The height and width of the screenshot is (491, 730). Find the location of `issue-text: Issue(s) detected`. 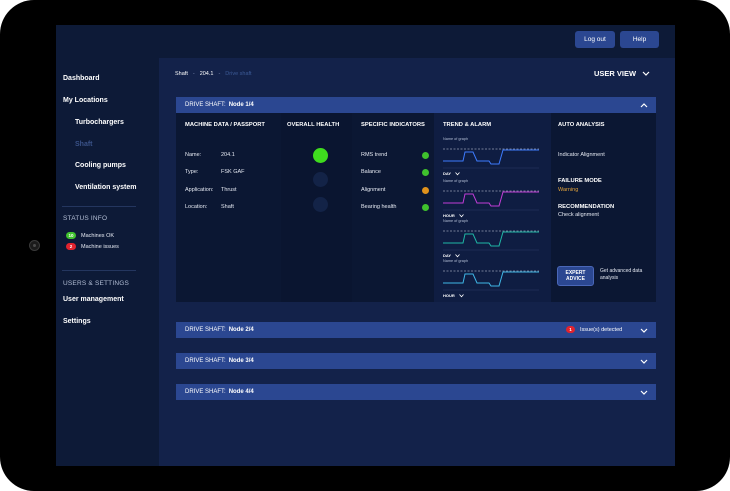

issue-text: Issue(s) detected is located at coordinates (601, 329).